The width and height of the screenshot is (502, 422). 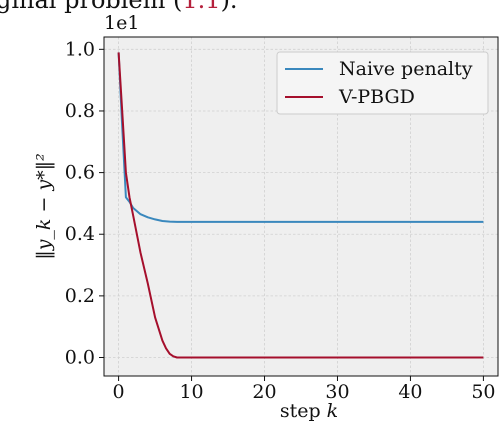 I want to click on legend-label: Naive penalty, so click(x=406, y=69).